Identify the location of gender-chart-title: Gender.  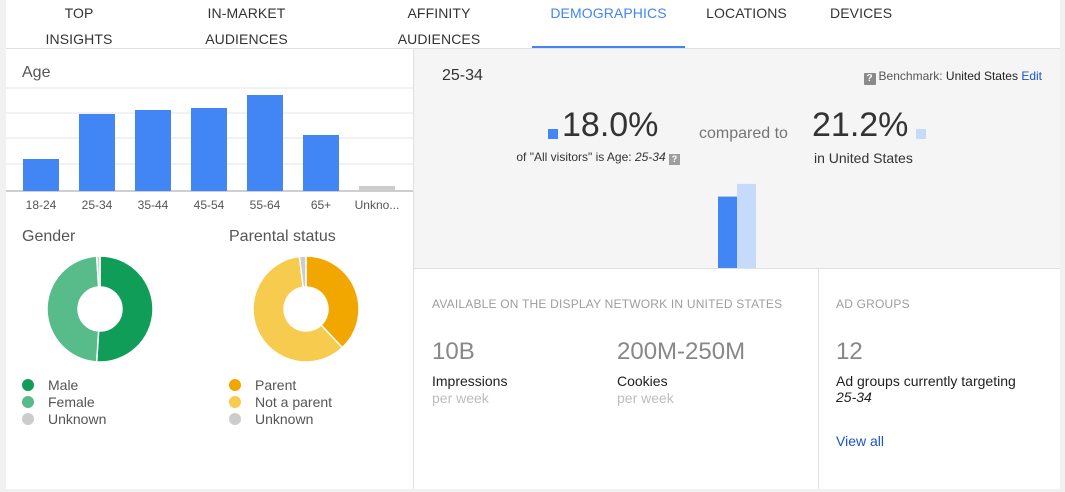
(49, 236).